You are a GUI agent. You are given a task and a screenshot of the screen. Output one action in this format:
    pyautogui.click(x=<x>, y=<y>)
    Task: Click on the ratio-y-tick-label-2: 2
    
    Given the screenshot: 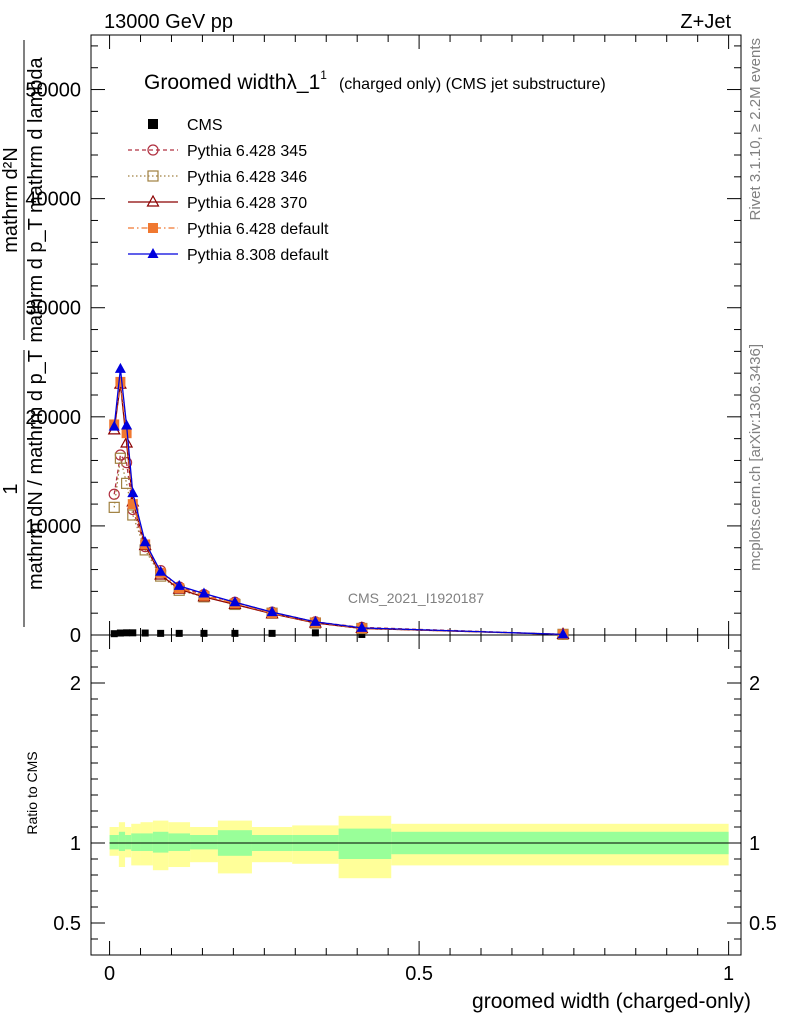 What is the action you would take?
    pyautogui.click(x=75, y=684)
    